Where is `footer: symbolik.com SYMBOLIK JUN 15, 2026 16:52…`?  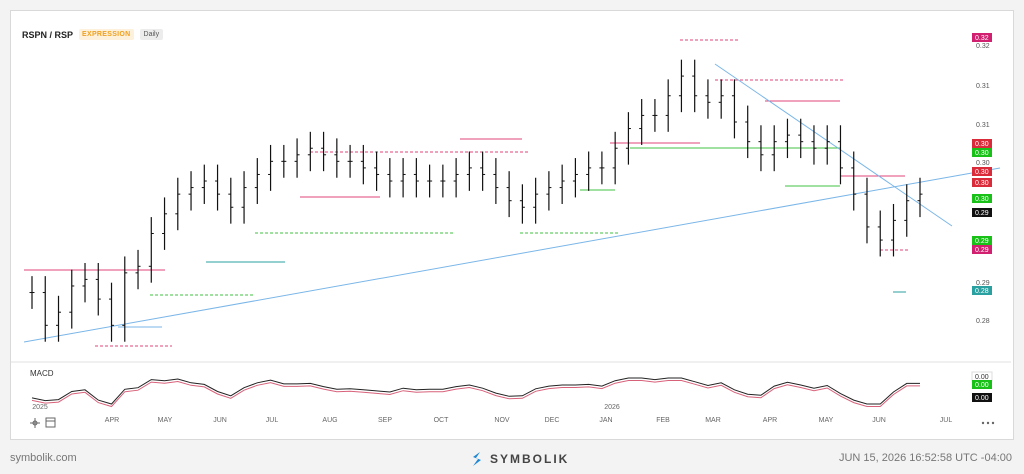 footer: symbolik.com SYMBOLIK JUN 15, 2026 16:52… is located at coordinates (512, 460).